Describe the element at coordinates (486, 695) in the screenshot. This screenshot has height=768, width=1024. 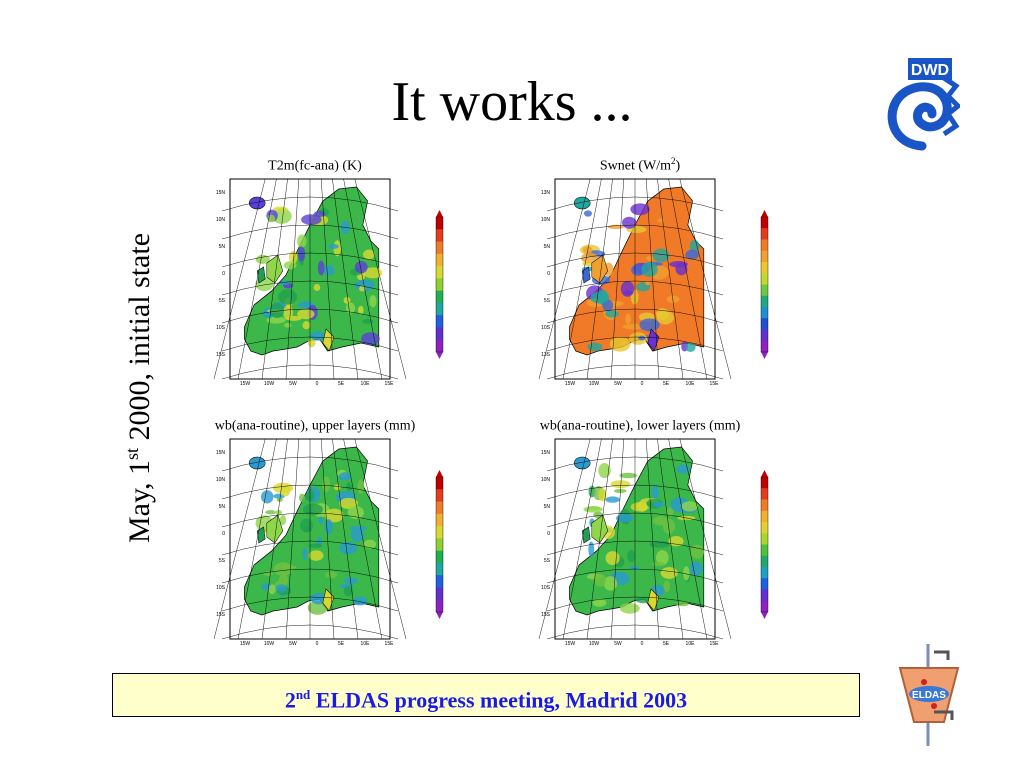
I see `meeting-footer: 2nd ELDAS progress meeting, Madrid 2003` at that location.